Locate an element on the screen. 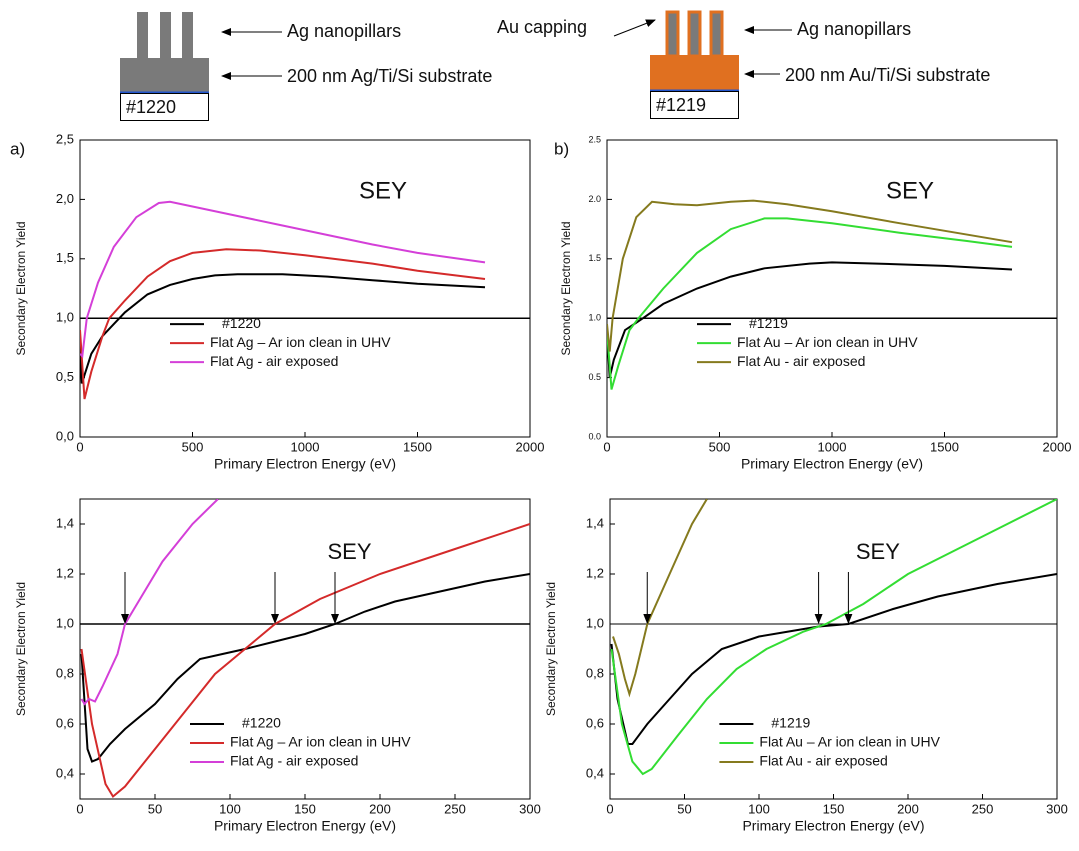  y-tick-label: 0,5 is located at coordinates (65, 376).